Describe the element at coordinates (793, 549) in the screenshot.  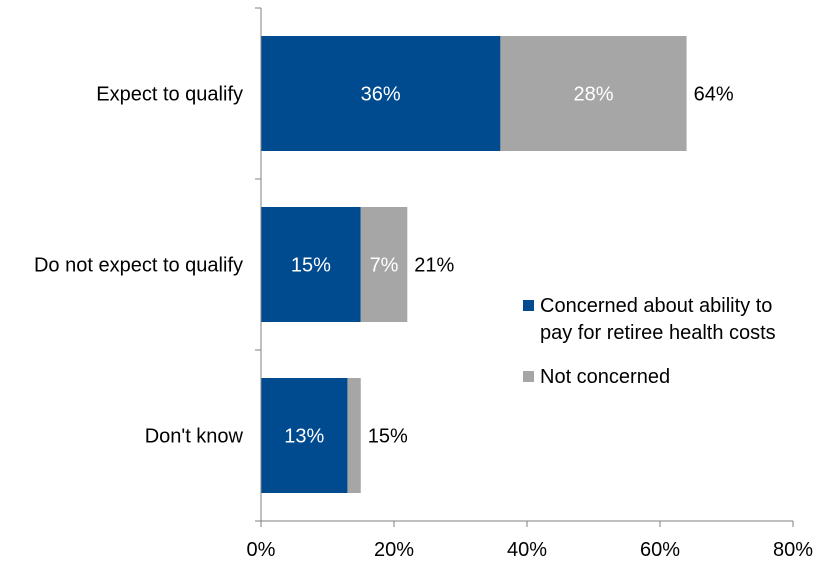
I see `x-tick-label: 80%` at that location.